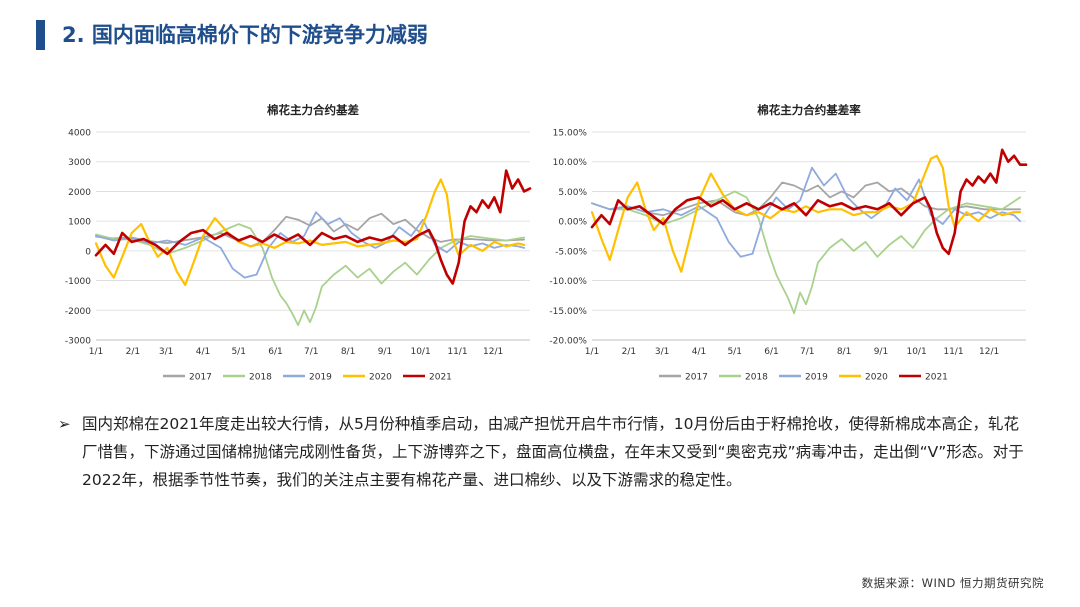 This screenshot has width=1080, height=607. What do you see at coordinates (79, 134) in the screenshot?
I see `y-tick-label: 4000` at bounding box center [79, 134].